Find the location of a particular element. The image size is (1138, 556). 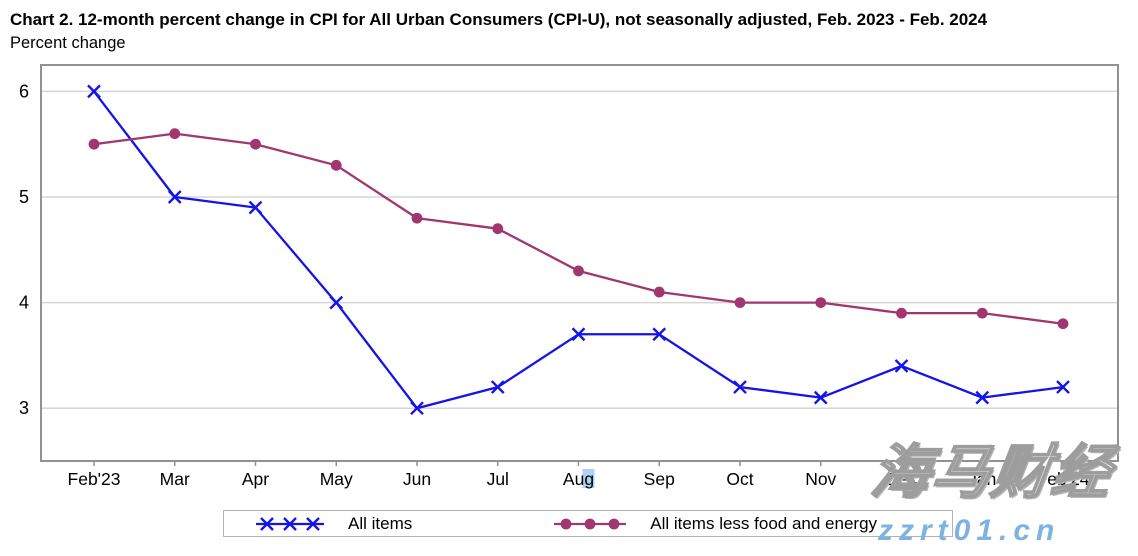

chart-legend: All items All items less food and energy is located at coordinates (588, 523).